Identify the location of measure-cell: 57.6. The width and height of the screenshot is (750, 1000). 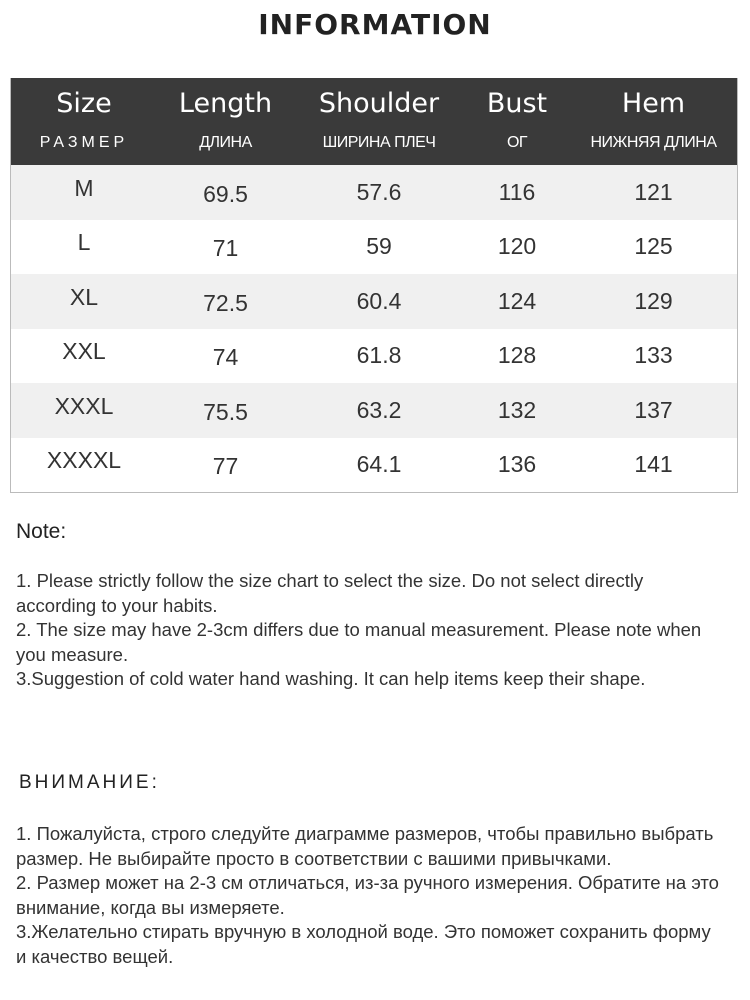
(379, 191).